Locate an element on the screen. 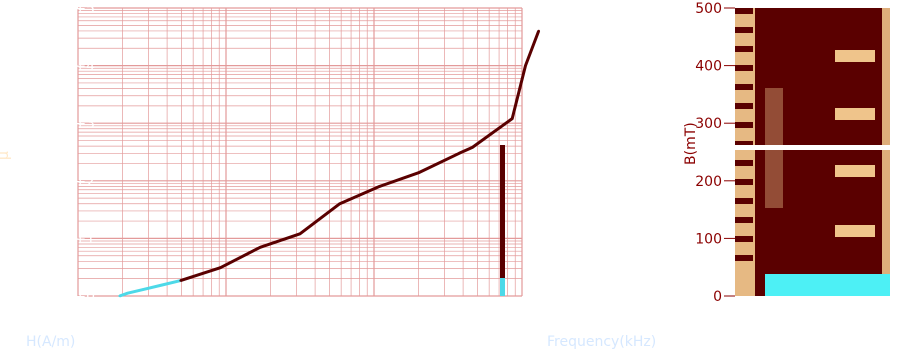  y-tick-label: 1E+1 is located at coordinates (76, 239).